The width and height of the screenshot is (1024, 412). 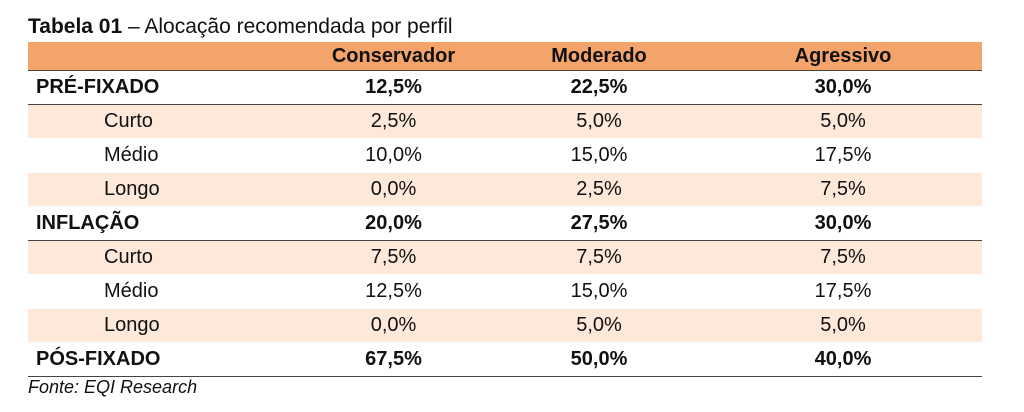 I want to click on table-row: Curto 2,5% 5,0% 5,0%, so click(x=505, y=121).